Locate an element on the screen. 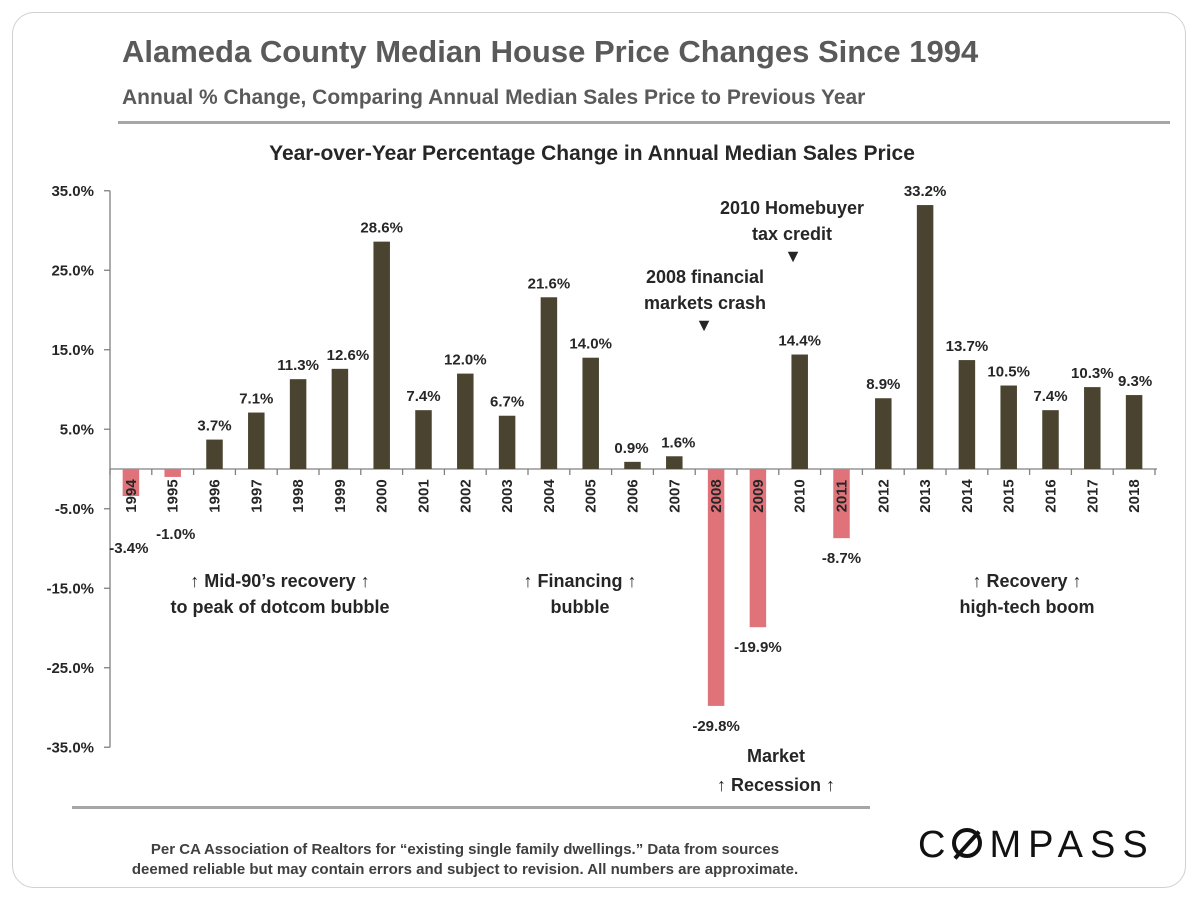 The image size is (1200, 900). bar-2005 is located at coordinates (590, 413).